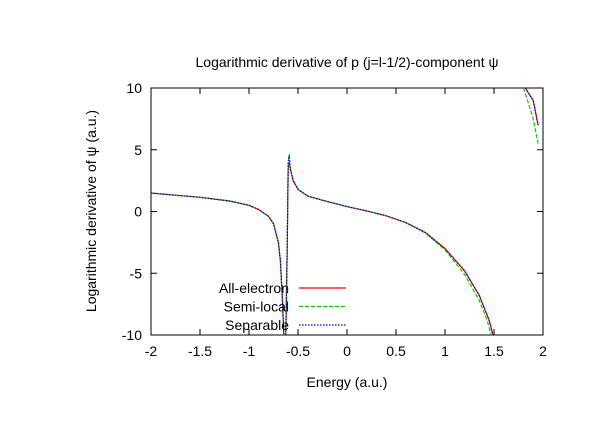 Image resolution: width=612 pixels, height=428 pixels. Describe the element at coordinates (138, 212) in the screenshot. I see `y-tick-label: 0` at that location.